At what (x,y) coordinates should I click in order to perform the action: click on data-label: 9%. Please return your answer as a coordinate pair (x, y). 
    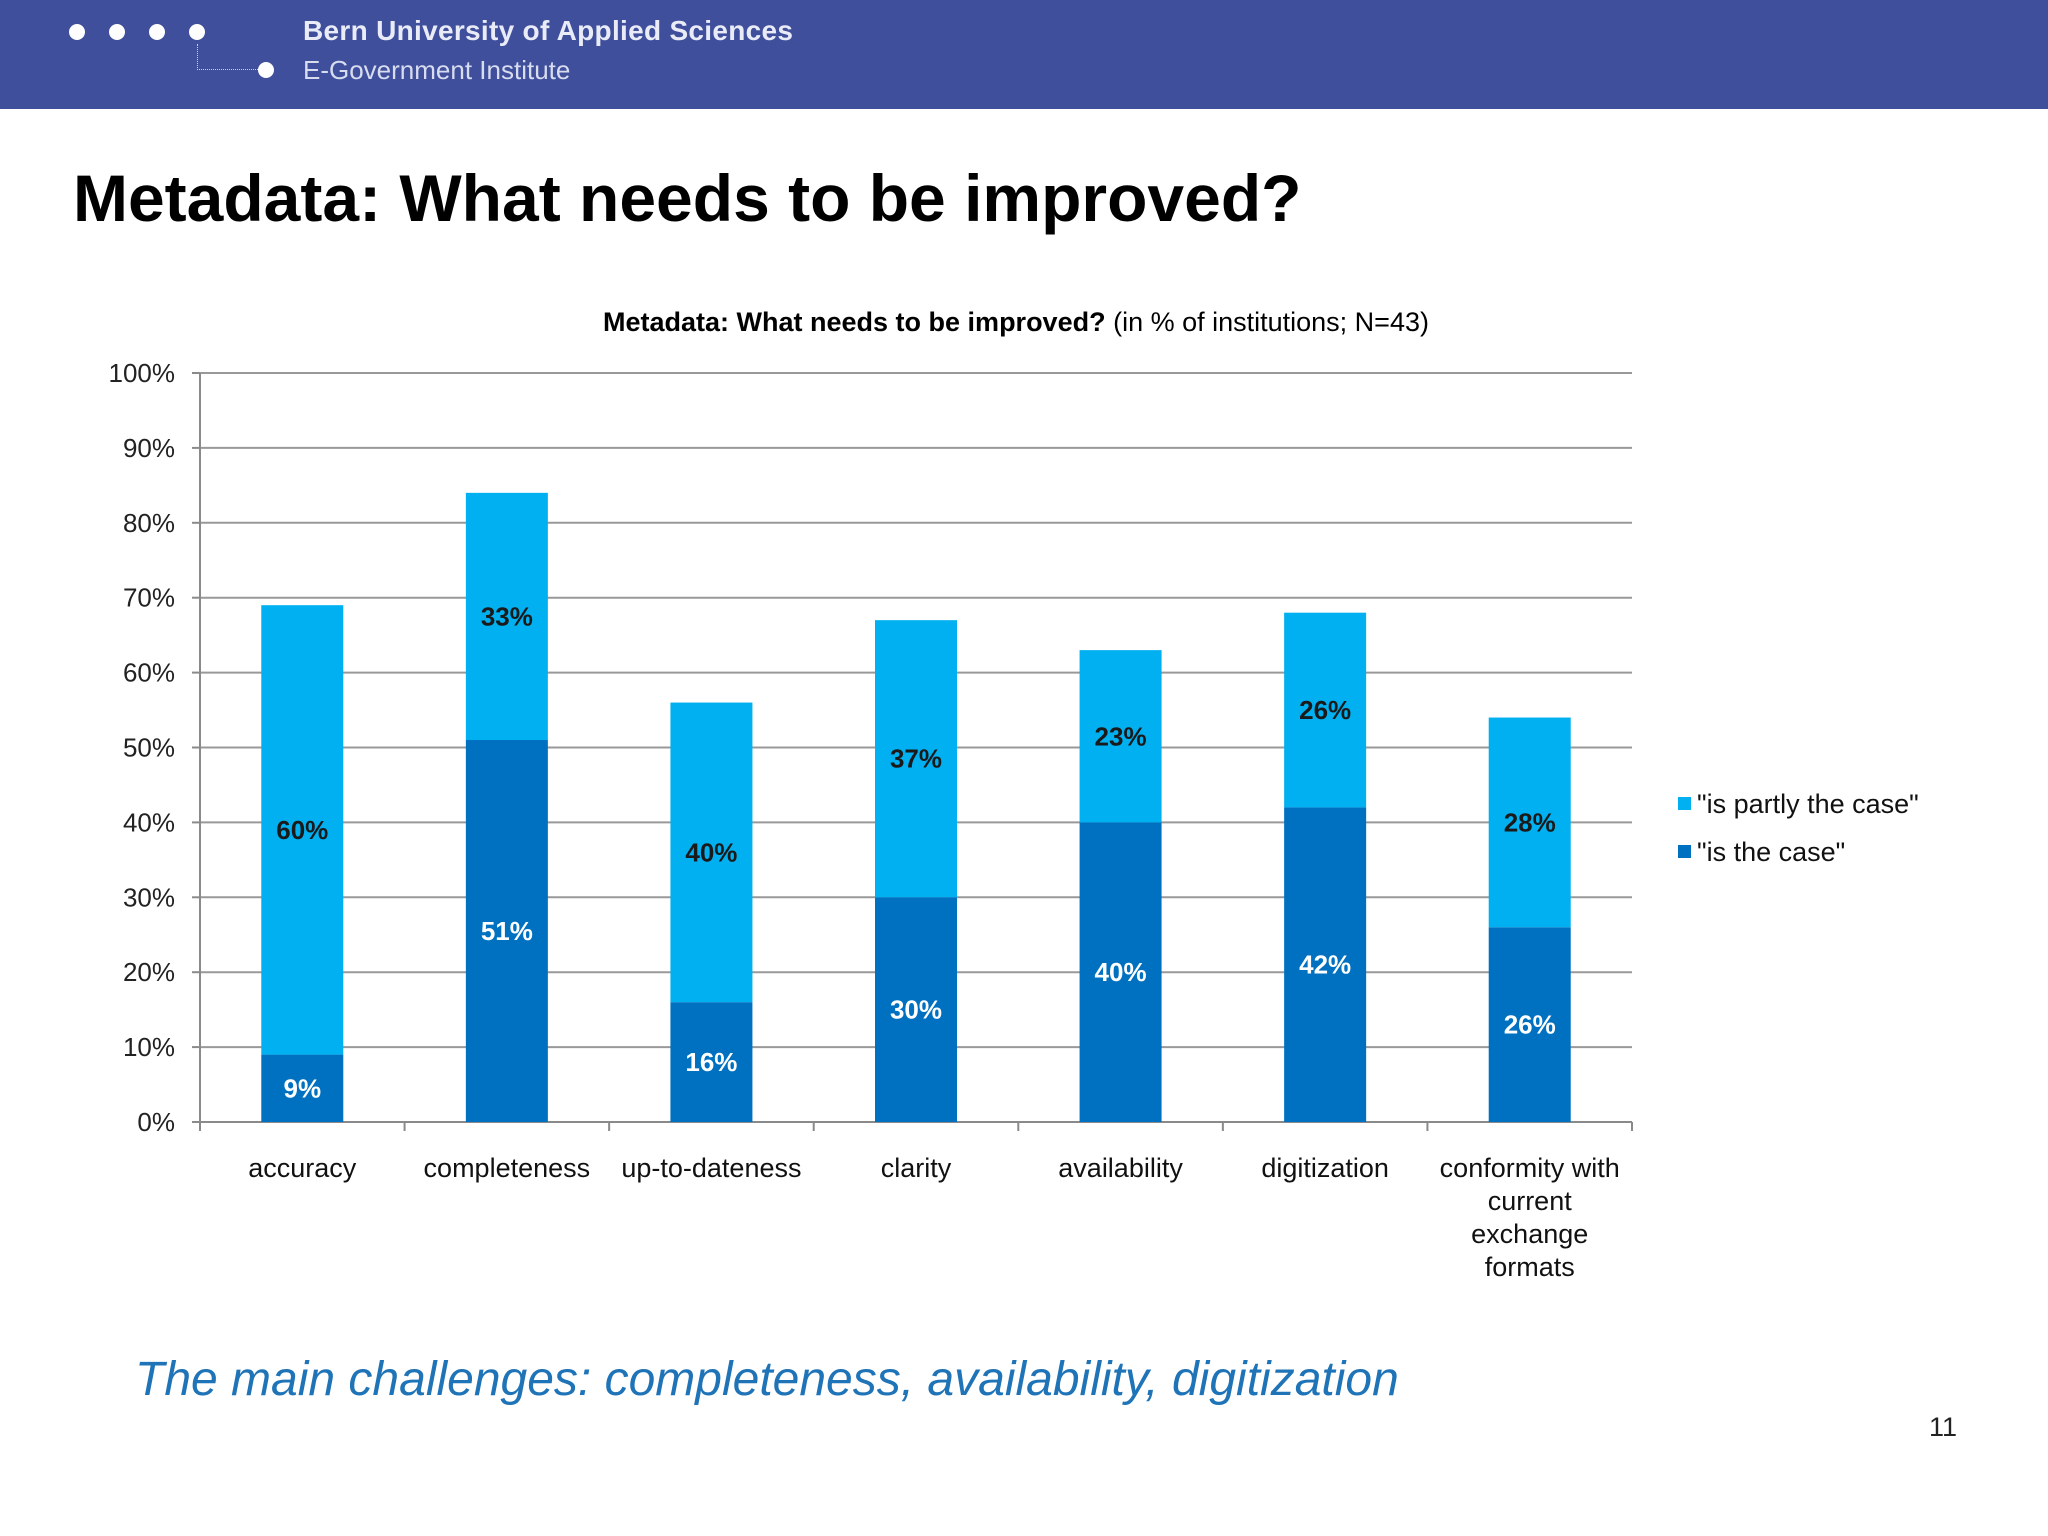
    Looking at the image, I should click on (302, 1088).